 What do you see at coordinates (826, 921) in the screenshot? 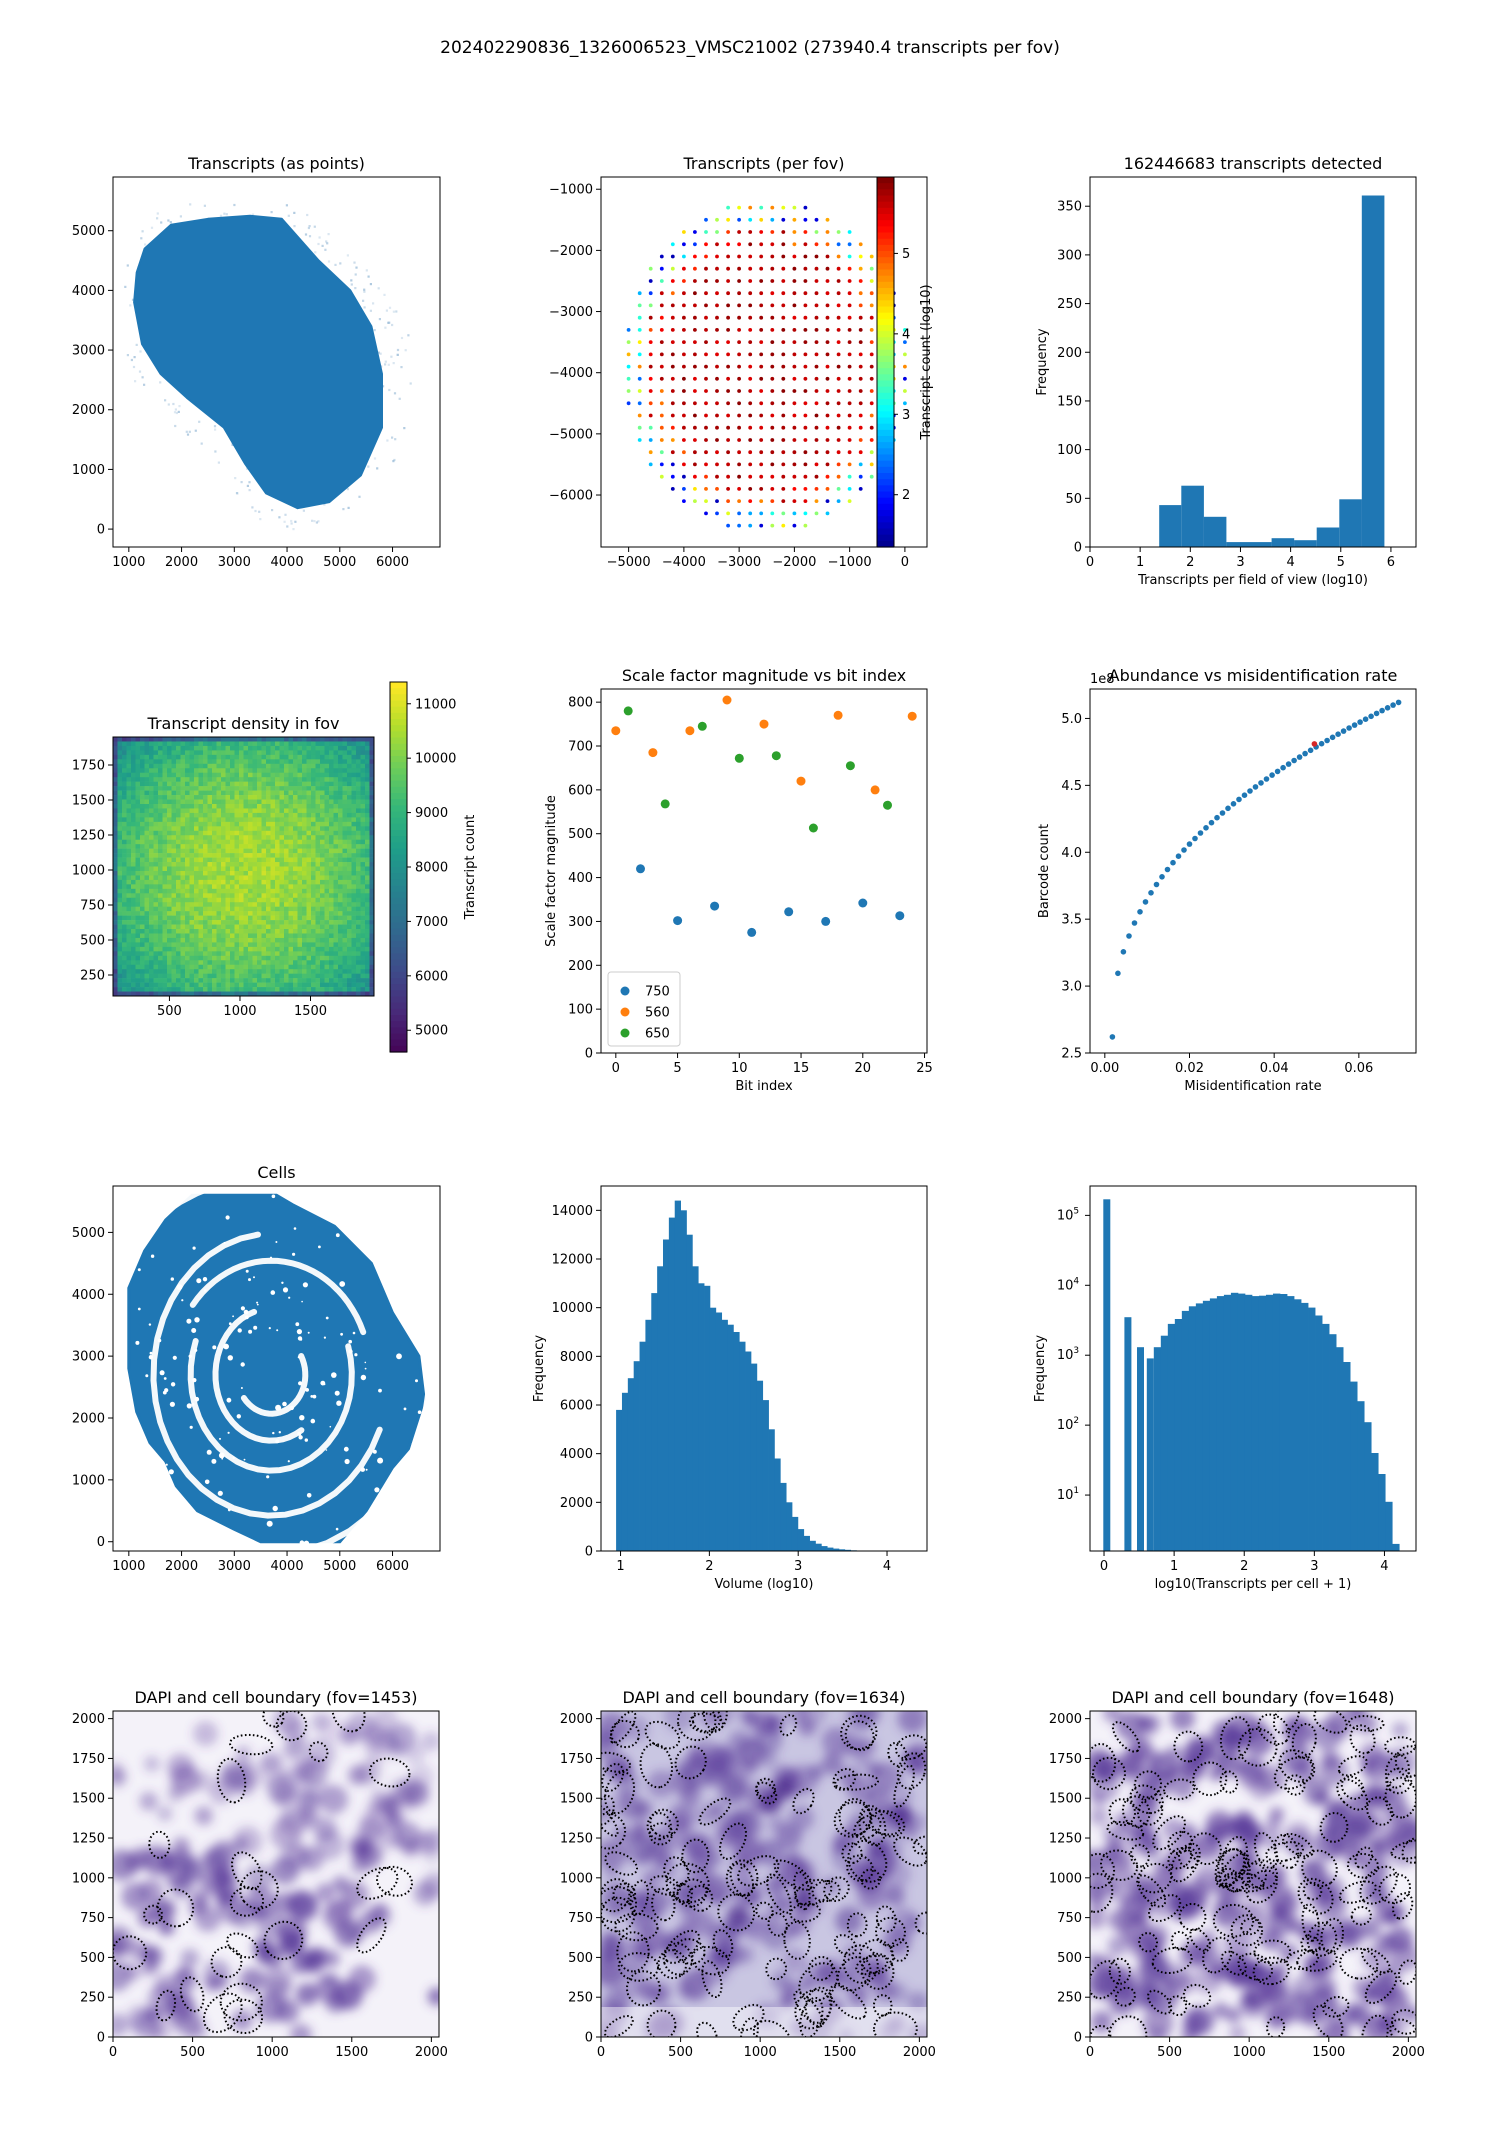
I see `scale-factor-point` at bounding box center [826, 921].